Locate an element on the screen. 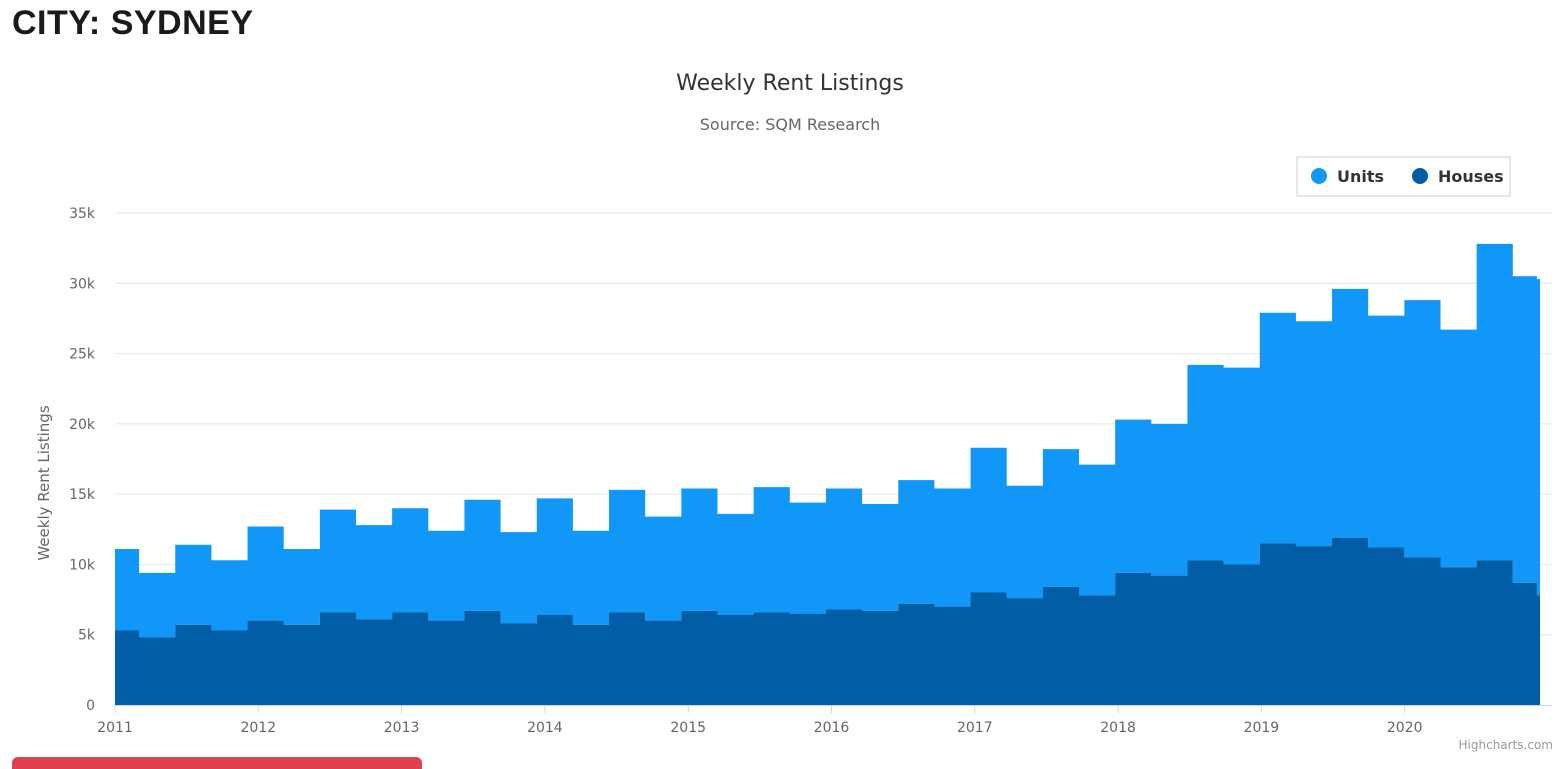  legend: Units Houses is located at coordinates (1403, 176).